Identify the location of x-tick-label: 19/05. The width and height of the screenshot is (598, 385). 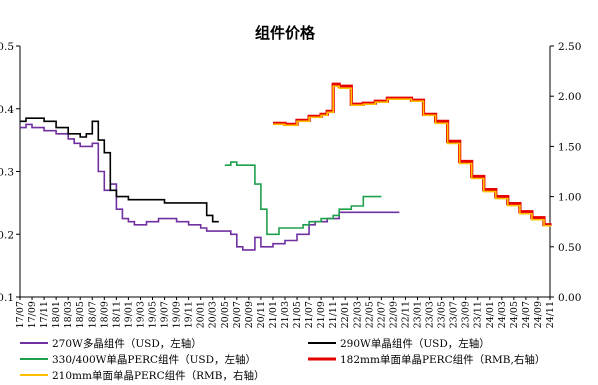
(153, 314).